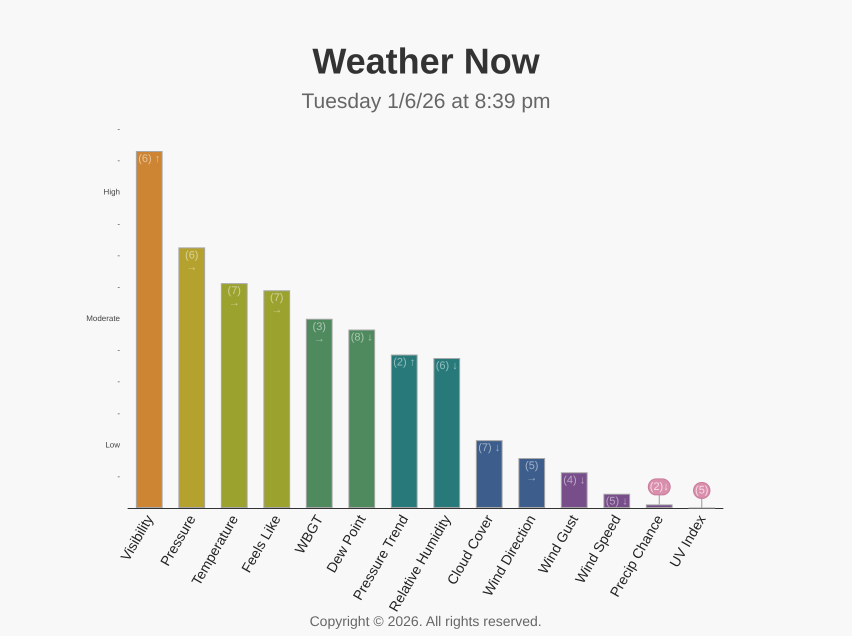 Image resolution: width=852 pixels, height=636 pixels. Describe the element at coordinates (574, 480) in the screenshot. I see `annotation: (4) ↓` at that location.